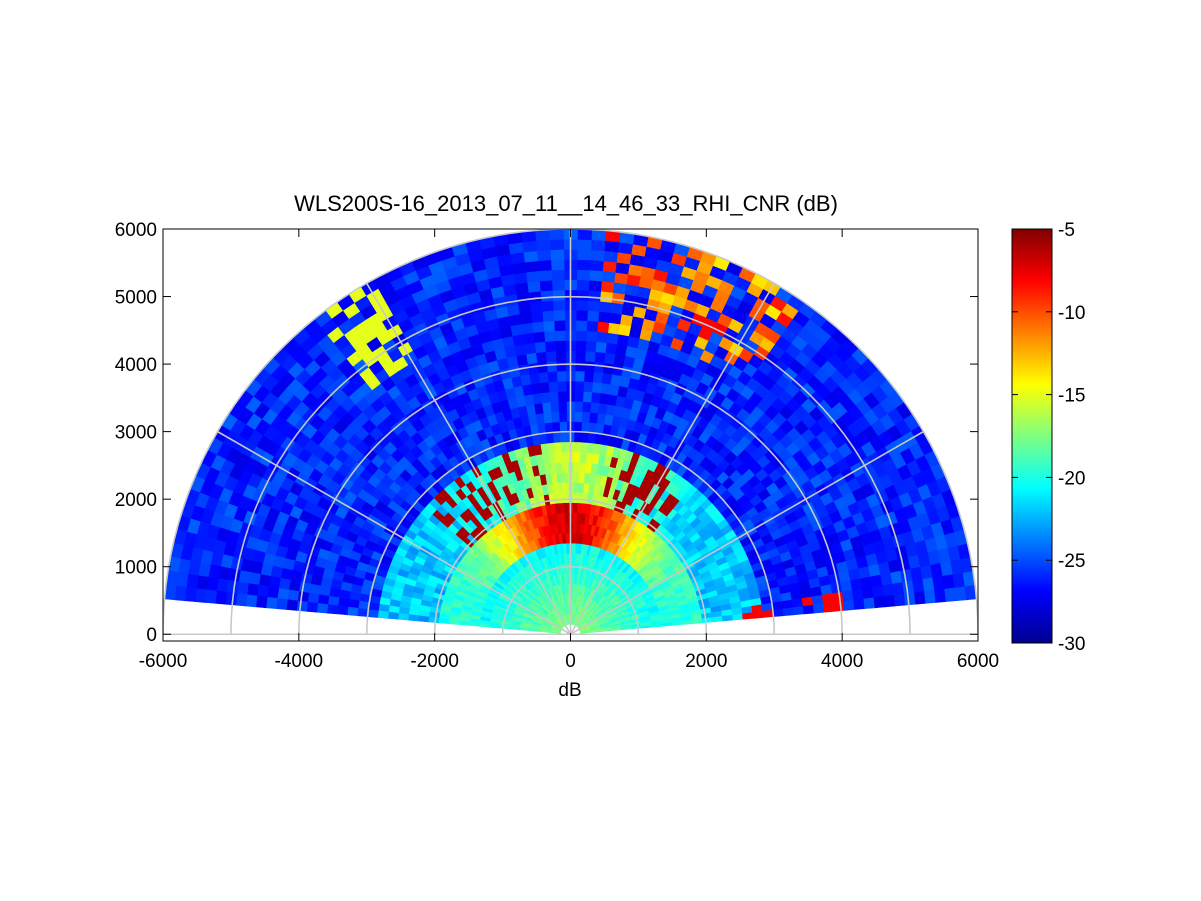 This screenshot has height=901, width=1201. I want to click on colorbar-tick-label: -5, so click(1066, 230).